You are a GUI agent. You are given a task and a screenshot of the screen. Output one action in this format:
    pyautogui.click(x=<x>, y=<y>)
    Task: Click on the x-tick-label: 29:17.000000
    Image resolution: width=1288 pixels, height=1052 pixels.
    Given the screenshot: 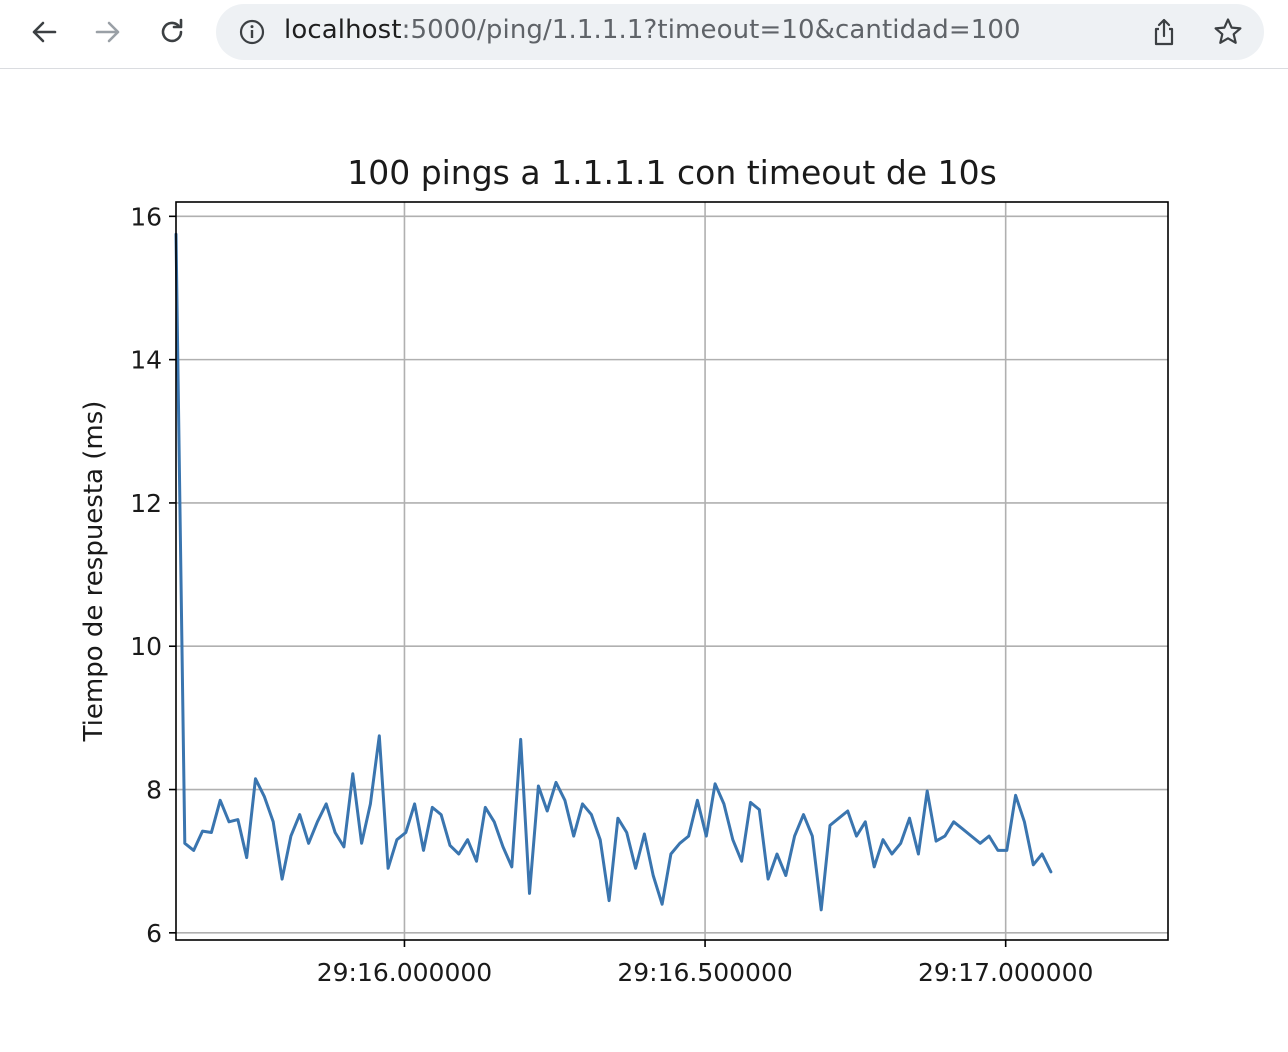 What is the action you would take?
    pyautogui.click(x=1005, y=972)
    